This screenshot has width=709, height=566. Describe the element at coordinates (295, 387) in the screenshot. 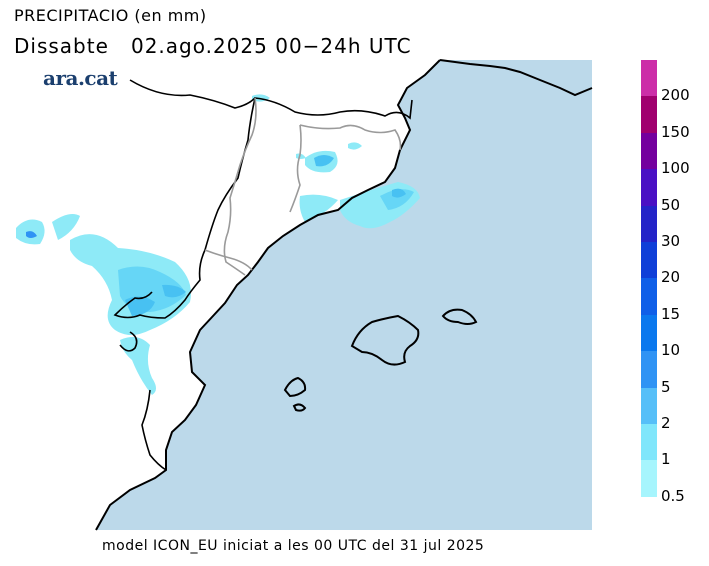

I see `ibiza-island` at that location.